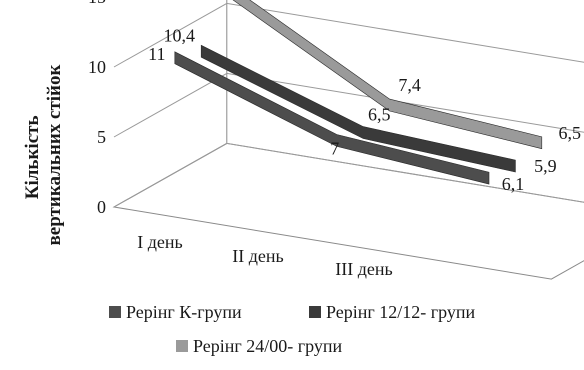  Describe the element at coordinates (179, 35) in the screenshot. I see `data-label-1-0: 10,4` at that location.